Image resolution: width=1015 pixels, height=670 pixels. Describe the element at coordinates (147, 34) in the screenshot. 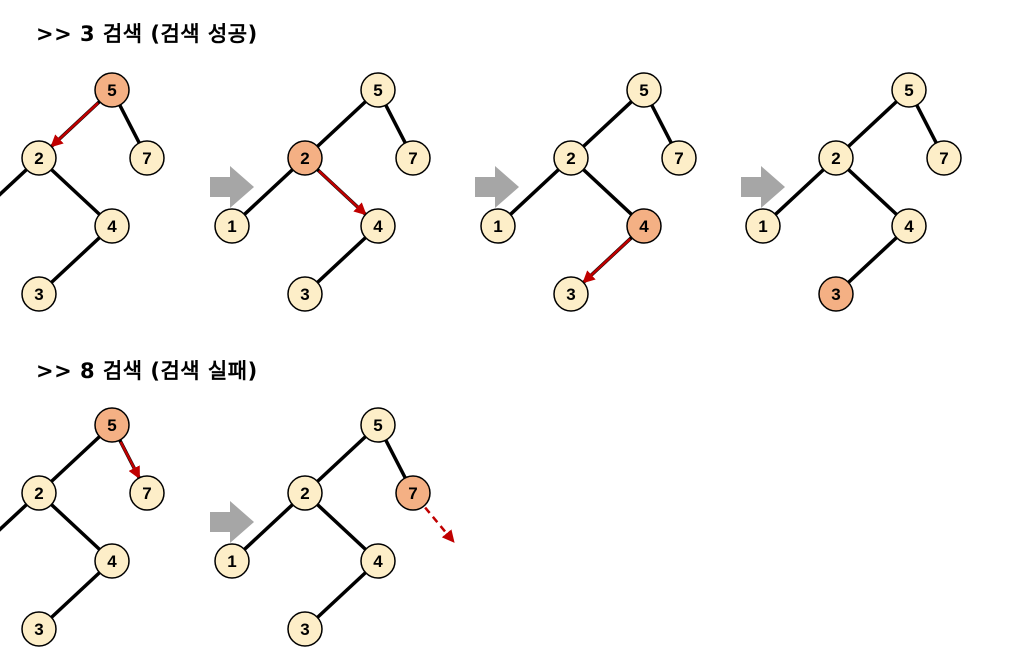

I see `section-title-search-success: >> 3 검색 (검색 성공)` at that location.